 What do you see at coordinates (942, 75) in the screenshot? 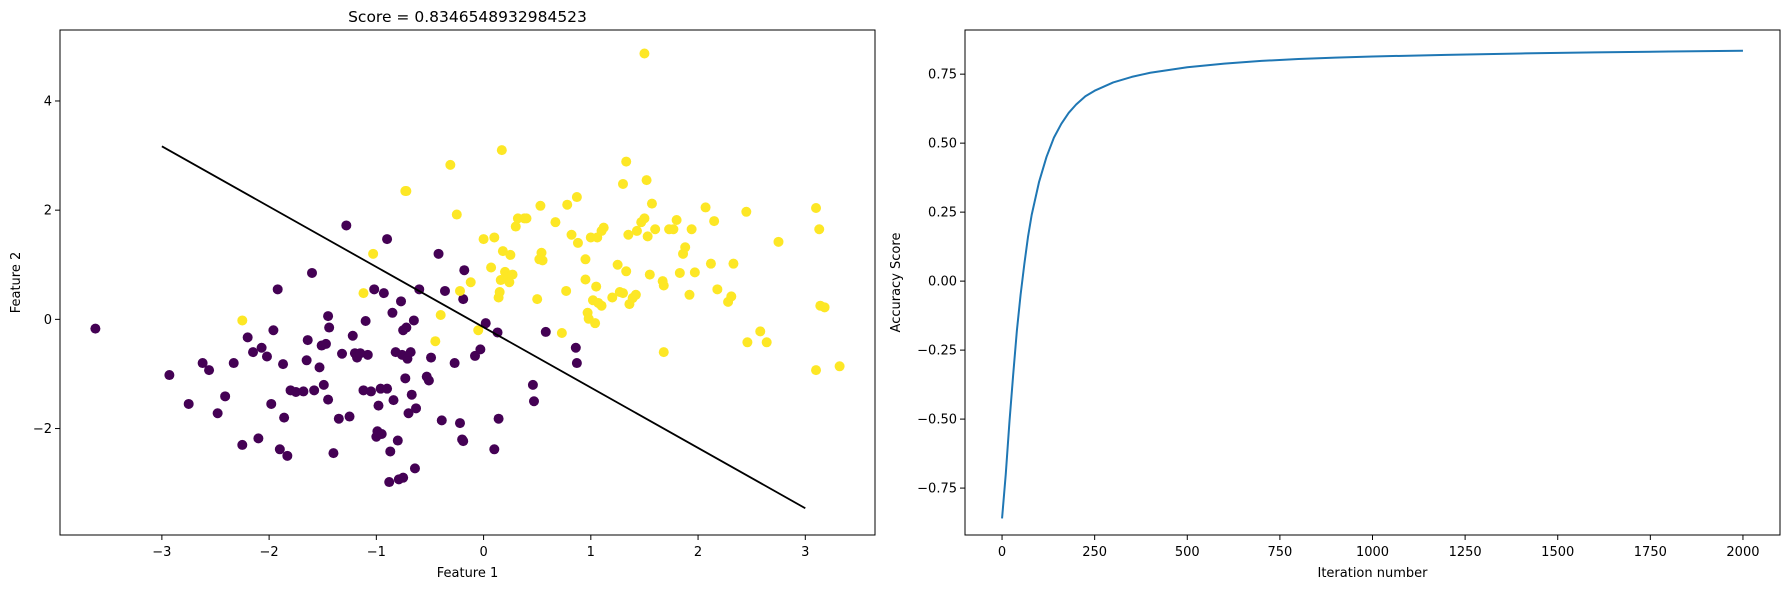
I see `accuracy-ytick-label: 0.75` at bounding box center [942, 75].